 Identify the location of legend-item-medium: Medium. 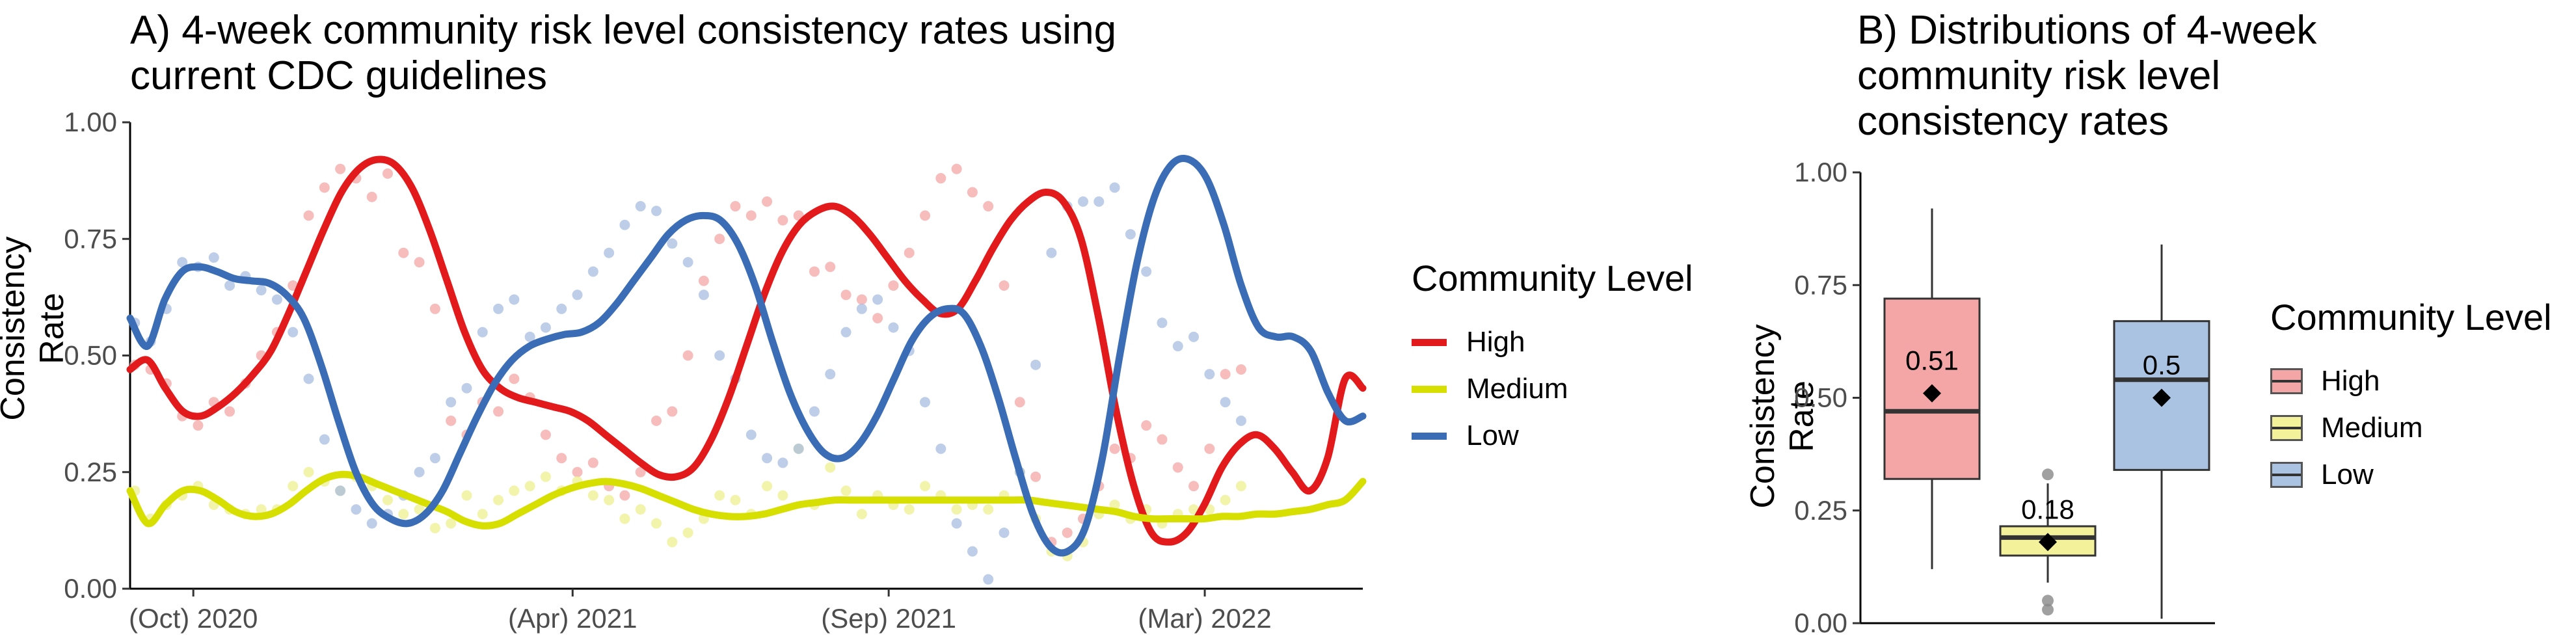
(1552, 389).